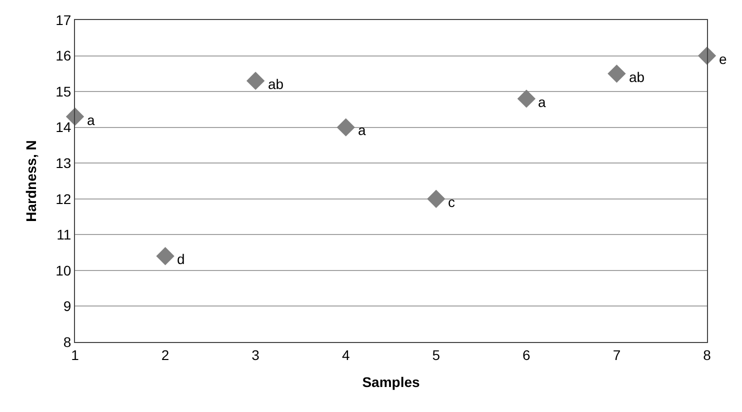  Describe the element at coordinates (64, 56) in the screenshot. I see `y-tick-label: 16` at that location.